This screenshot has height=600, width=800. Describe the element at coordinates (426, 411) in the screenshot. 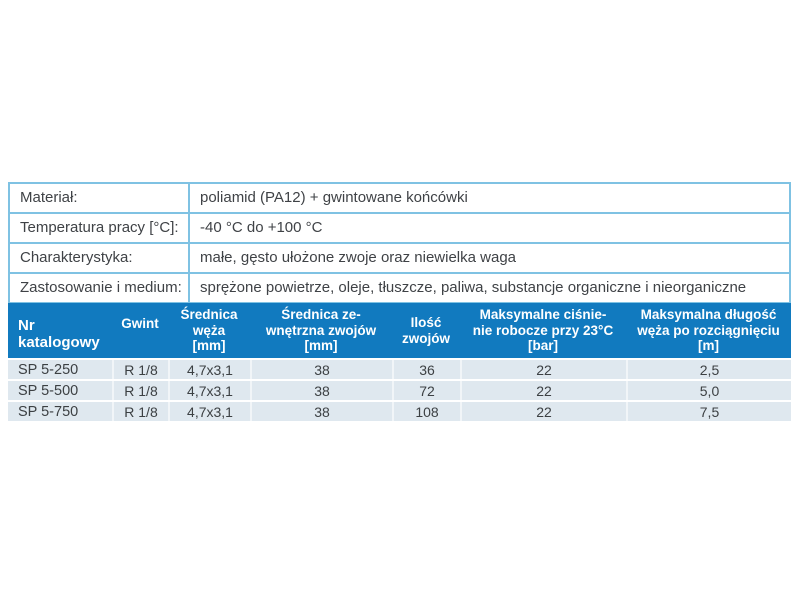

I see `cell-coil-count: 108` at that location.